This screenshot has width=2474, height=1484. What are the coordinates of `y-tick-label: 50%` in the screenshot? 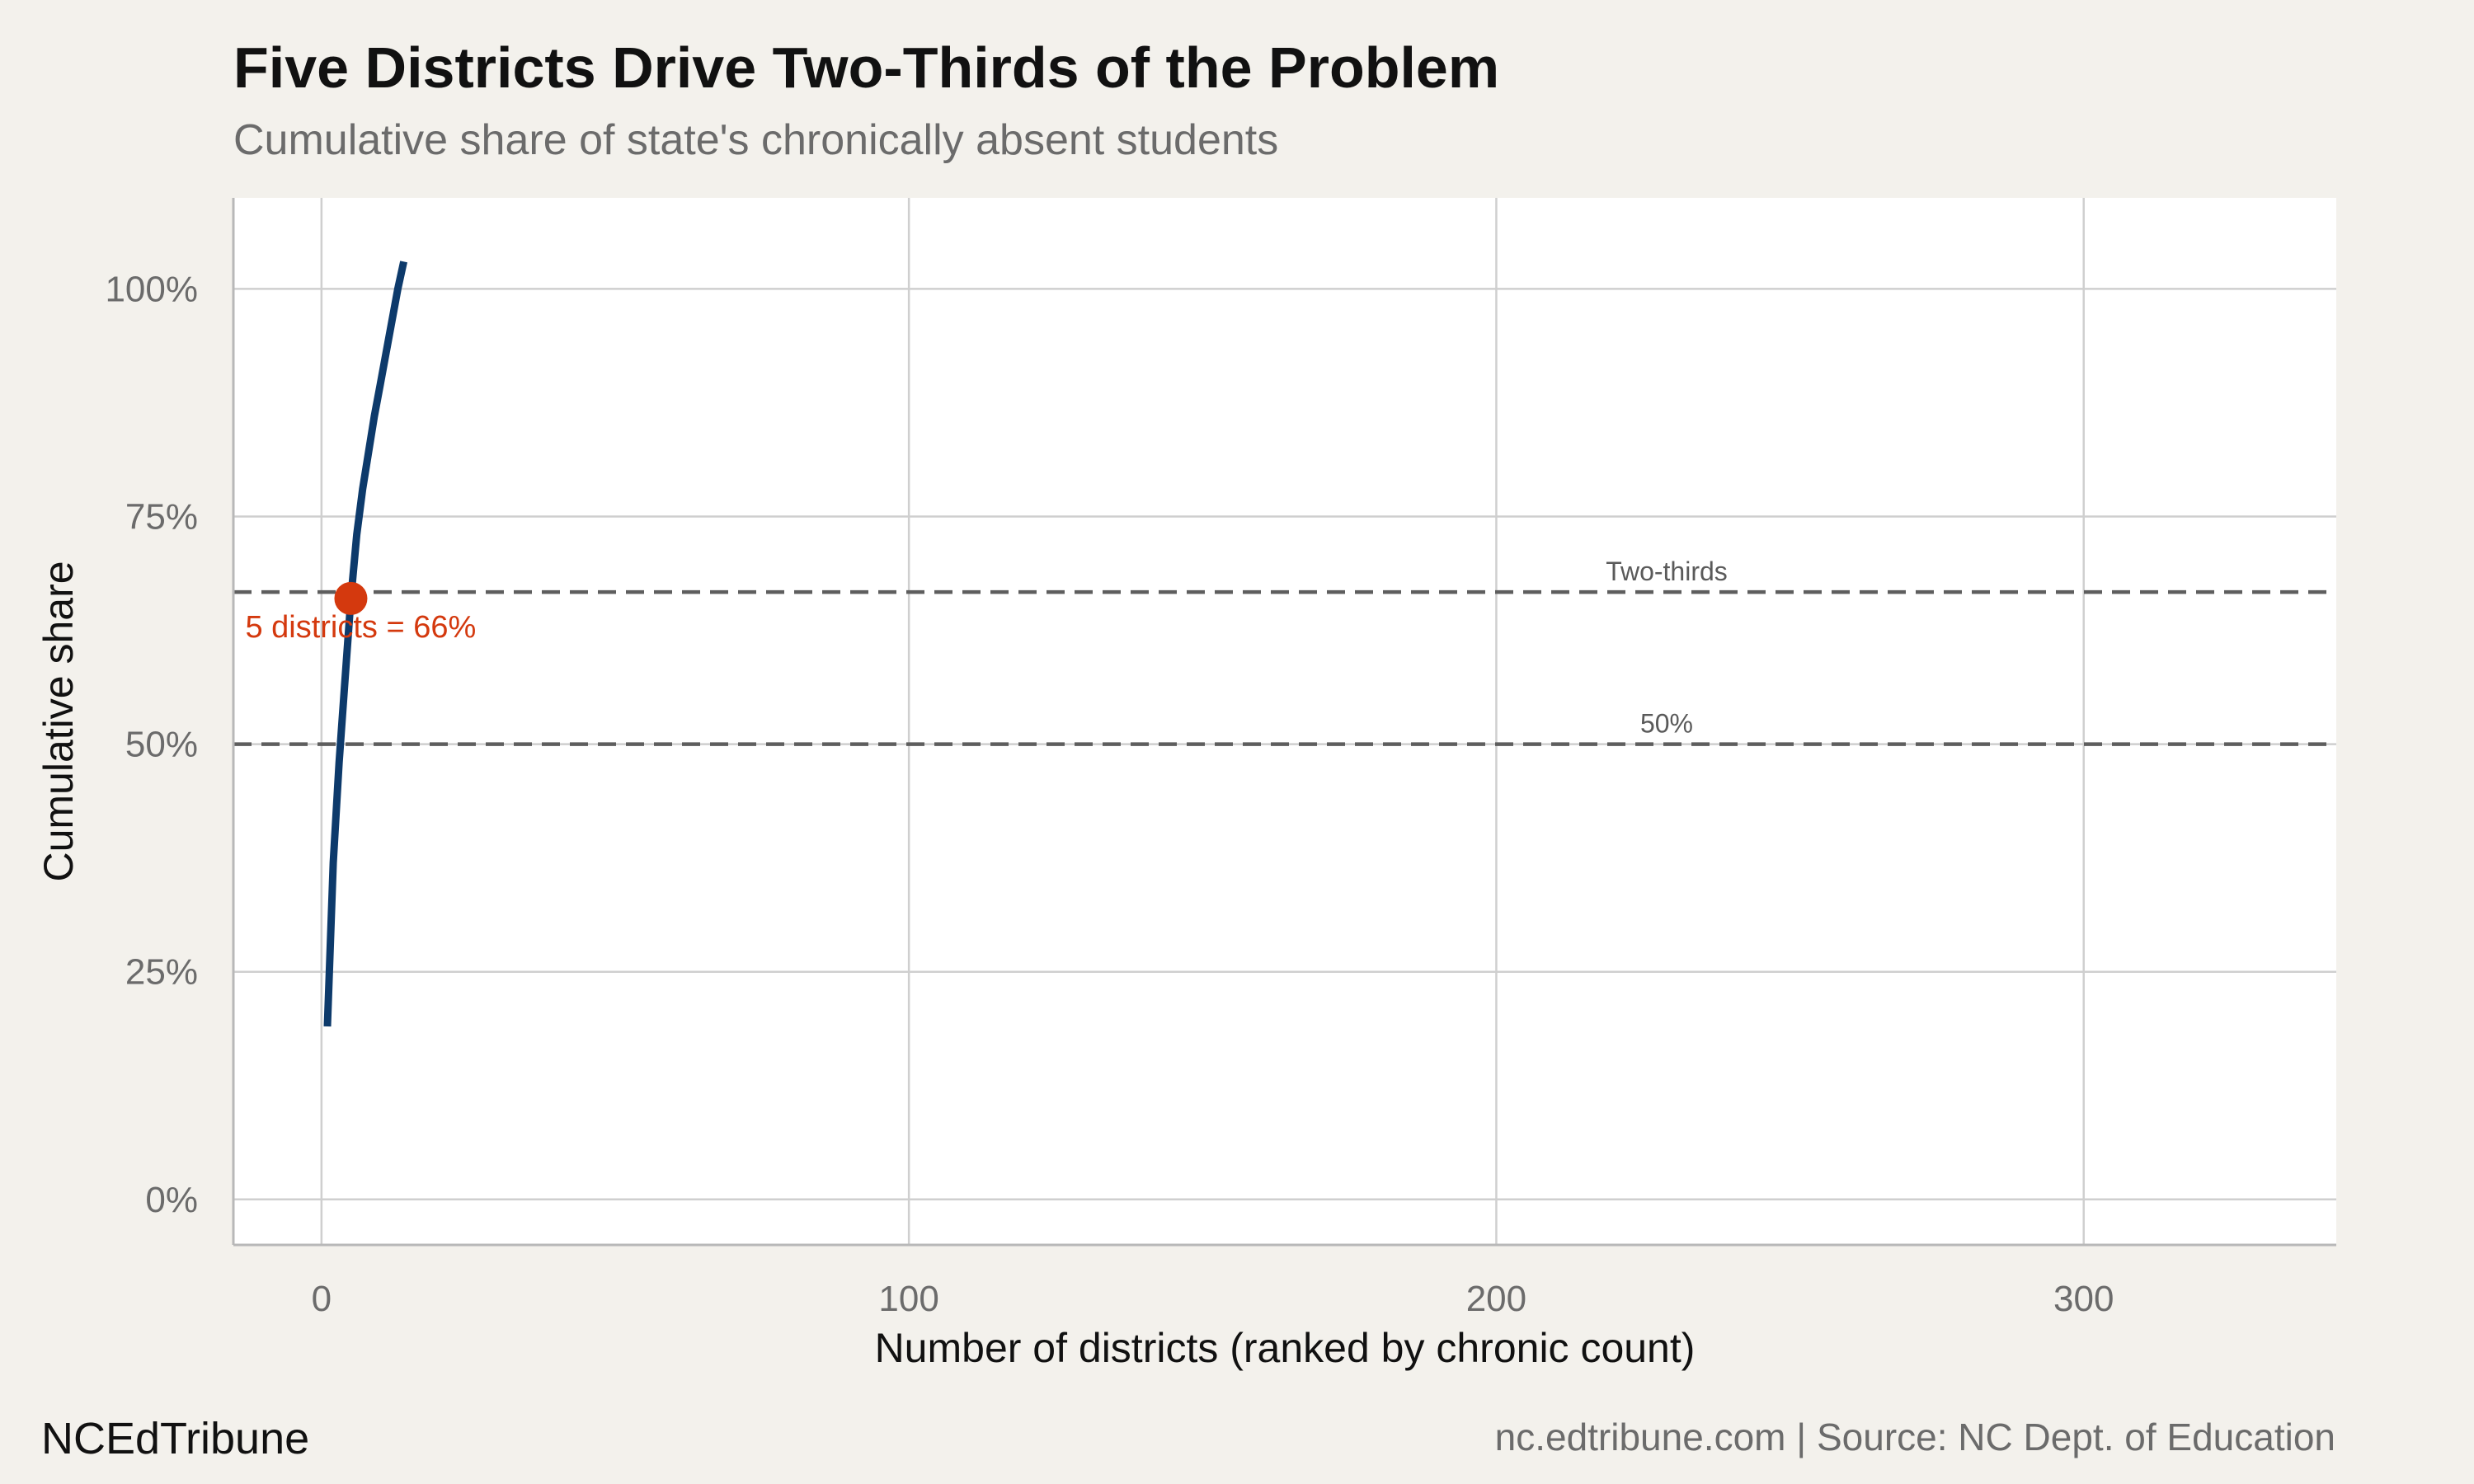 It's located at (161, 745).